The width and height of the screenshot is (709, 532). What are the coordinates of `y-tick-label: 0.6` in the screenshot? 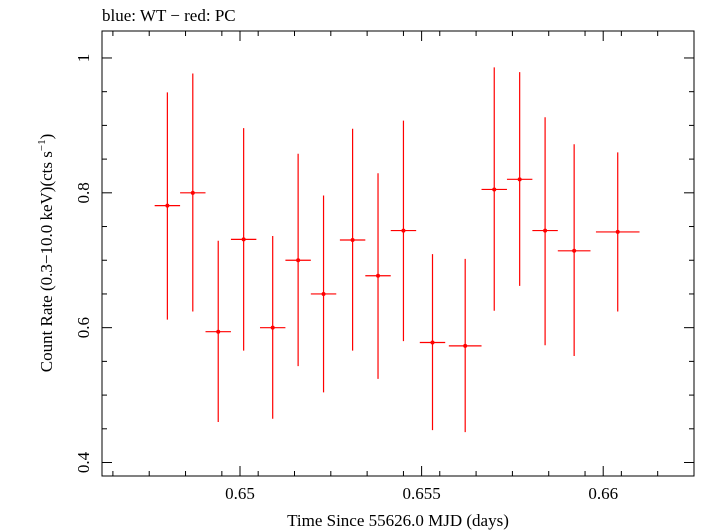 It's located at (83, 327).